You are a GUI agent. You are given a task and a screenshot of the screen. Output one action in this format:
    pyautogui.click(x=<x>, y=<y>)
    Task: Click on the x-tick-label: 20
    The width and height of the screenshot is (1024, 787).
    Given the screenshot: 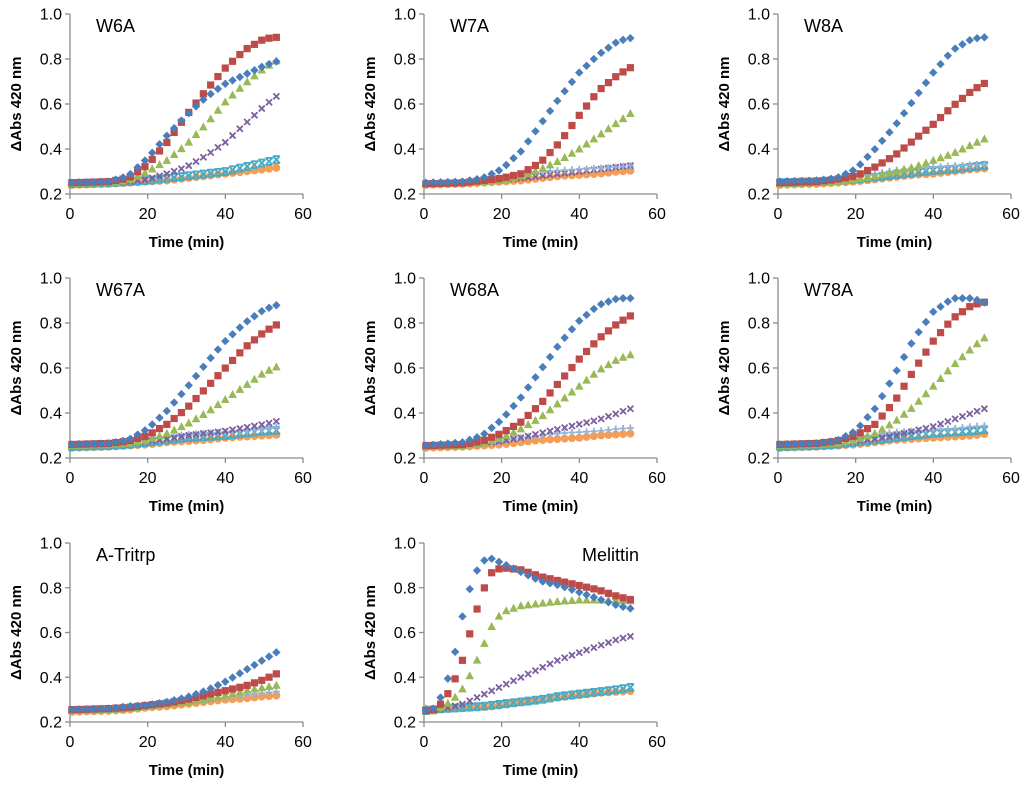 What is the action you would take?
    pyautogui.click(x=856, y=214)
    